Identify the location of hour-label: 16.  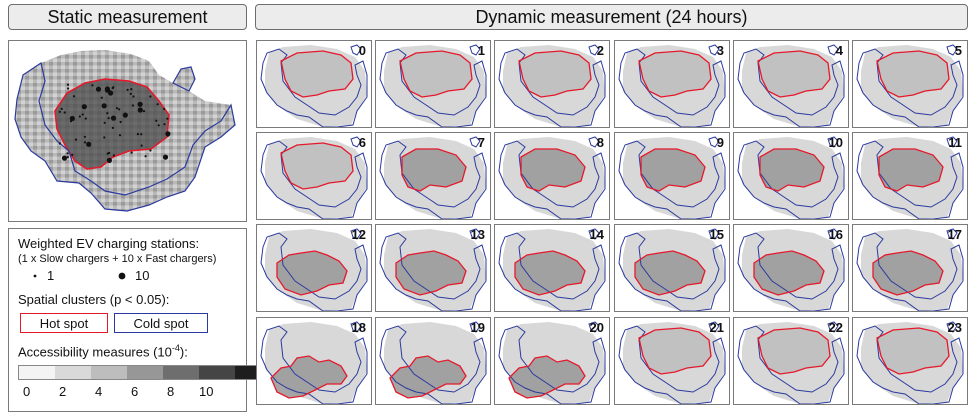
(835, 234).